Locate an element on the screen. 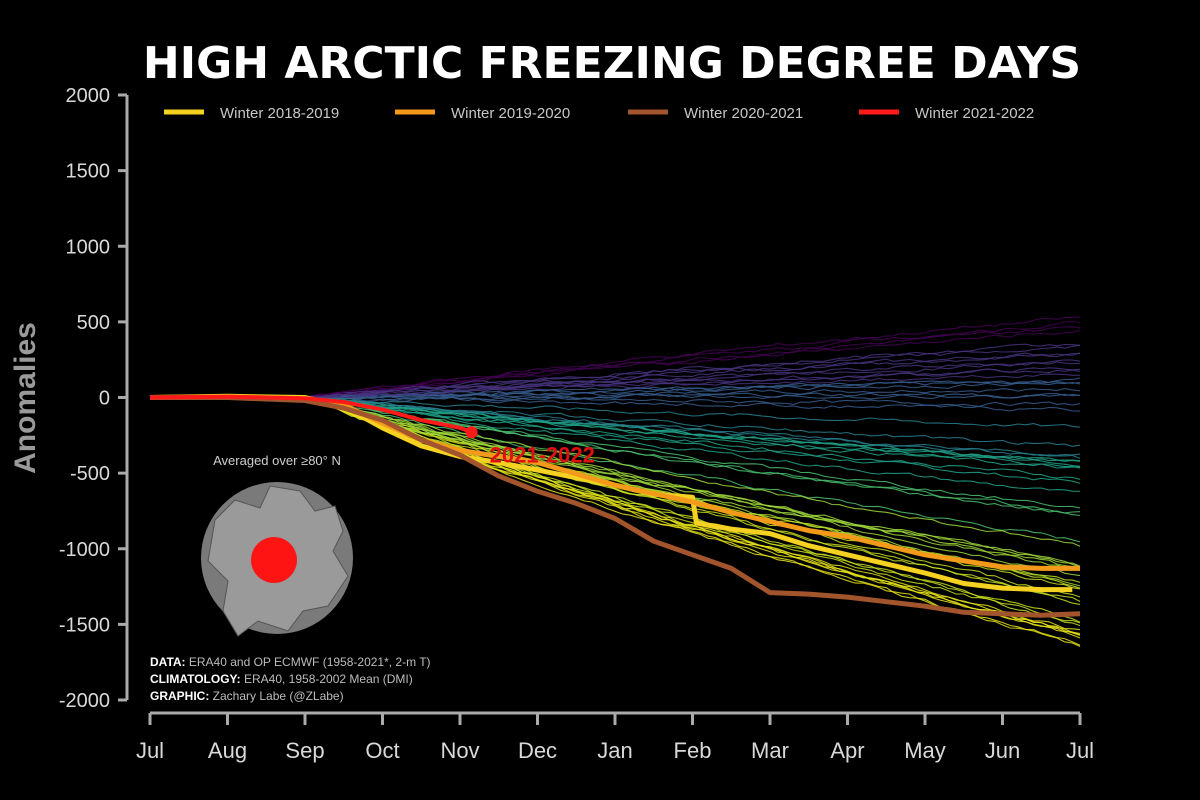  y-tick-label: 1500 is located at coordinates (88, 172).